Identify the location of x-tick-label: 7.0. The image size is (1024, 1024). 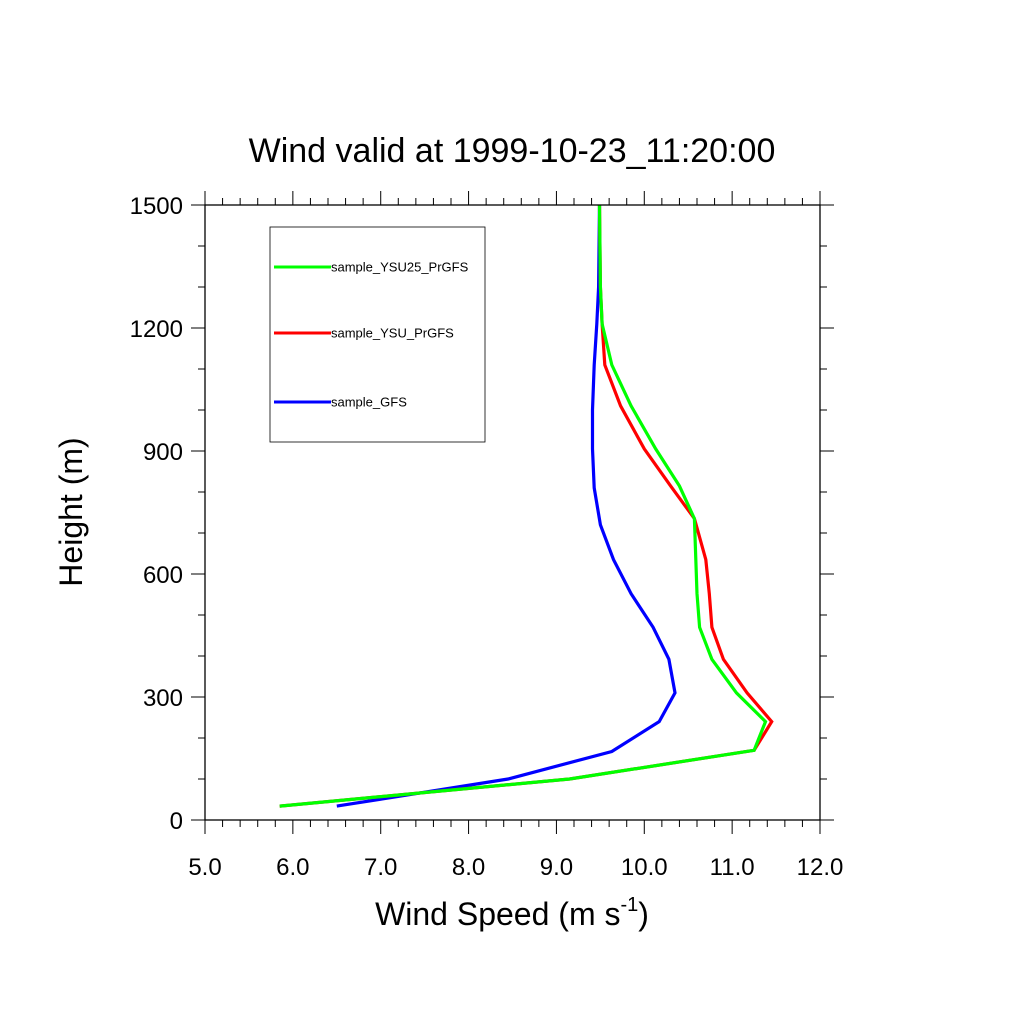
(380, 867).